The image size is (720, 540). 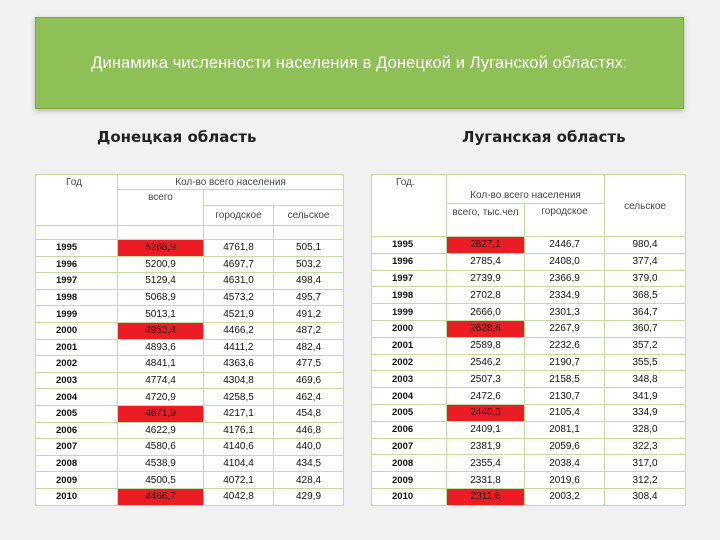 What do you see at coordinates (238, 463) in the screenshot?
I see `urban-cell: 4104,4` at bounding box center [238, 463].